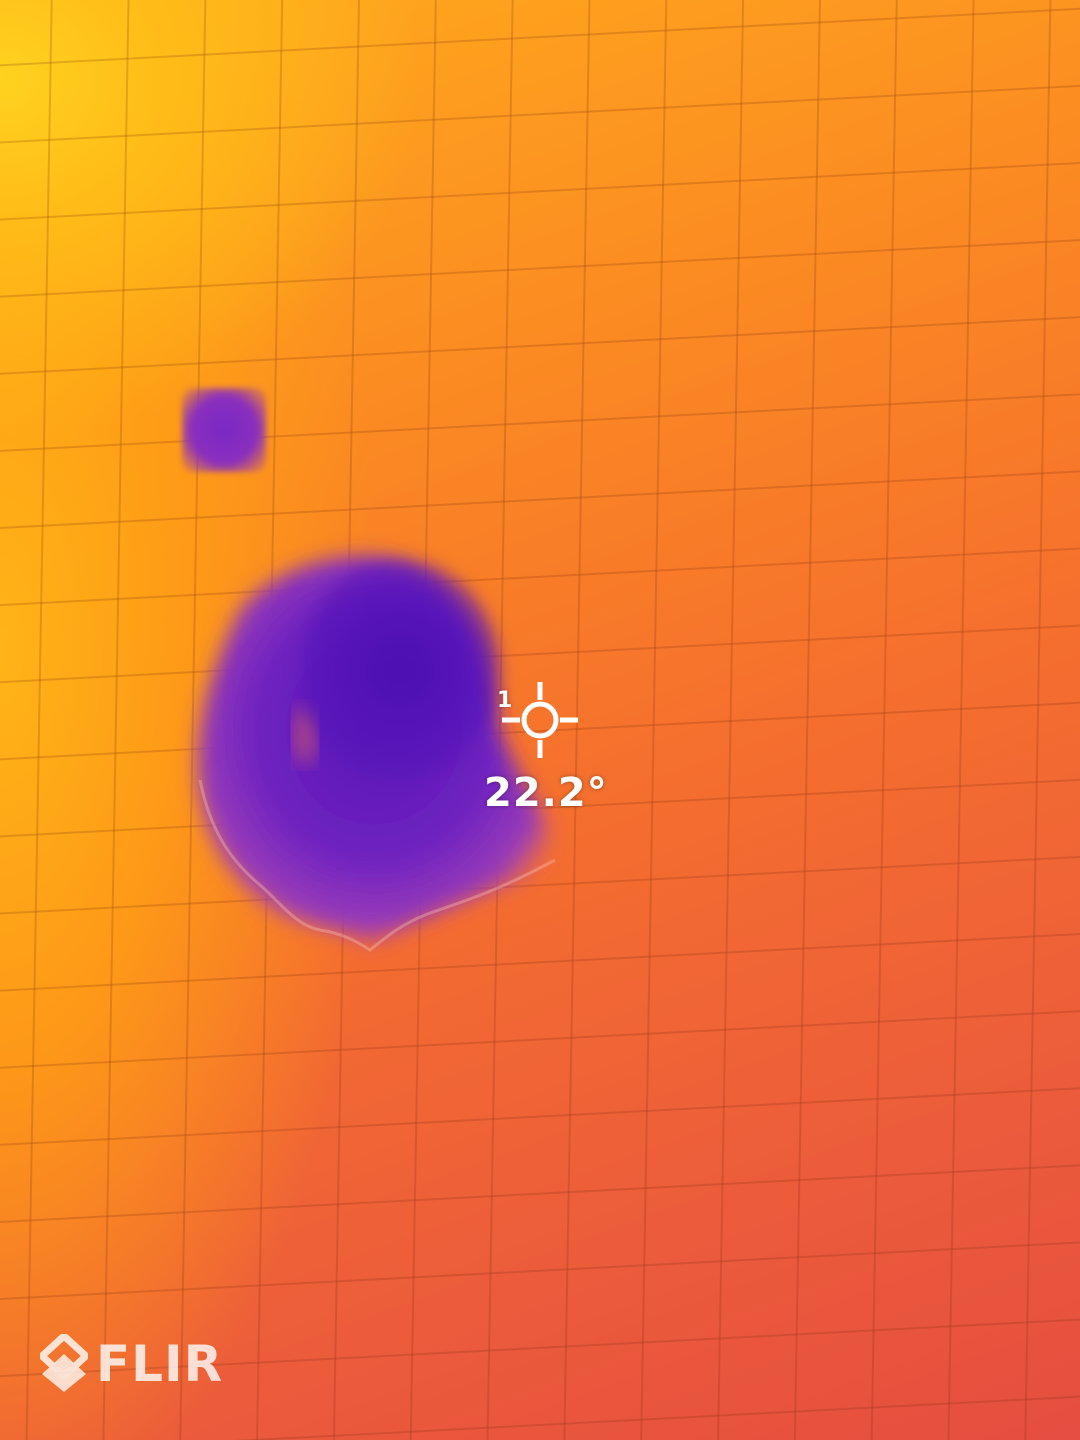  What do you see at coordinates (64, 1364) in the screenshot?
I see `flir-logo-icon` at bounding box center [64, 1364].